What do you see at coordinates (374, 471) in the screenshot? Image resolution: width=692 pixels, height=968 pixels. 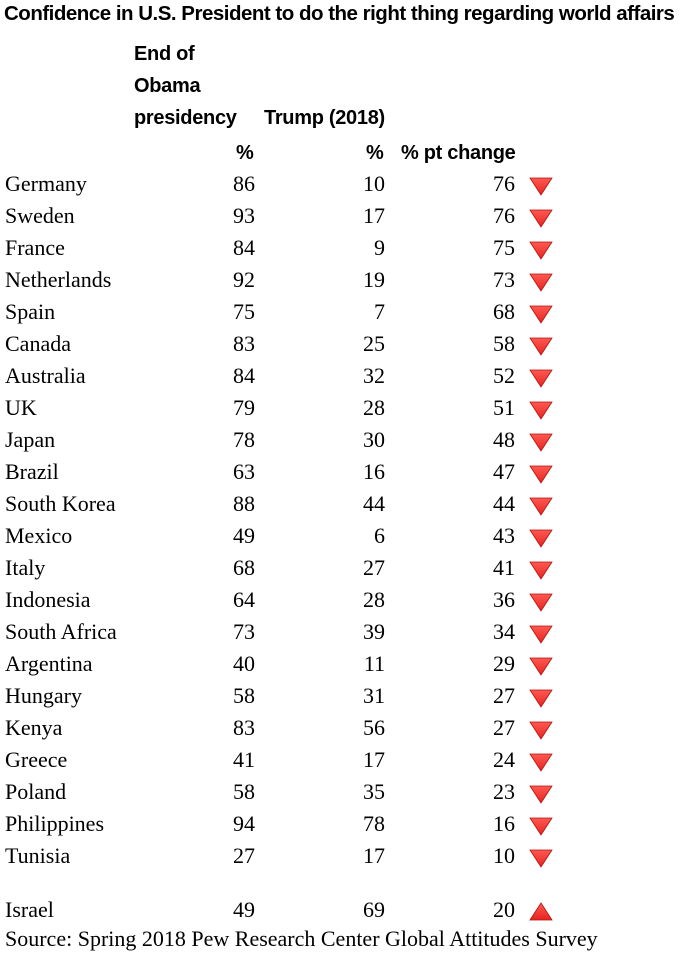 I see `trump-value-cell: 16` at bounding box center [374, 471].